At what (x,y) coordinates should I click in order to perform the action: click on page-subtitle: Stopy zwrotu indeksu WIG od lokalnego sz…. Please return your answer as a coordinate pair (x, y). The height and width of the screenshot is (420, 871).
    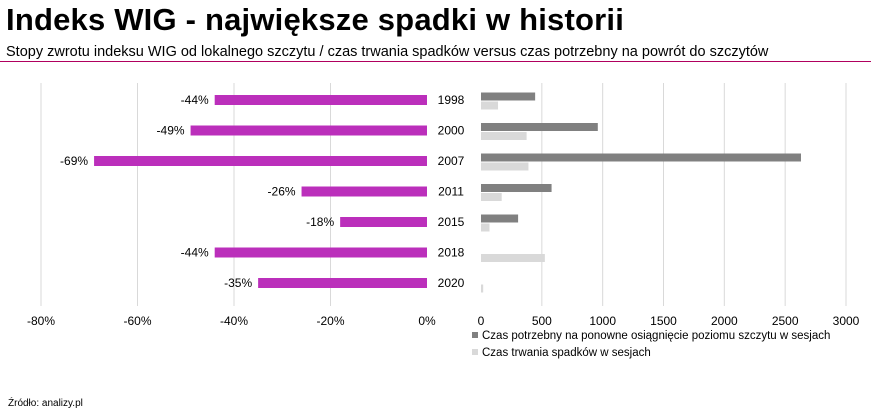
    Looking at the image, I should click on (387, 52).